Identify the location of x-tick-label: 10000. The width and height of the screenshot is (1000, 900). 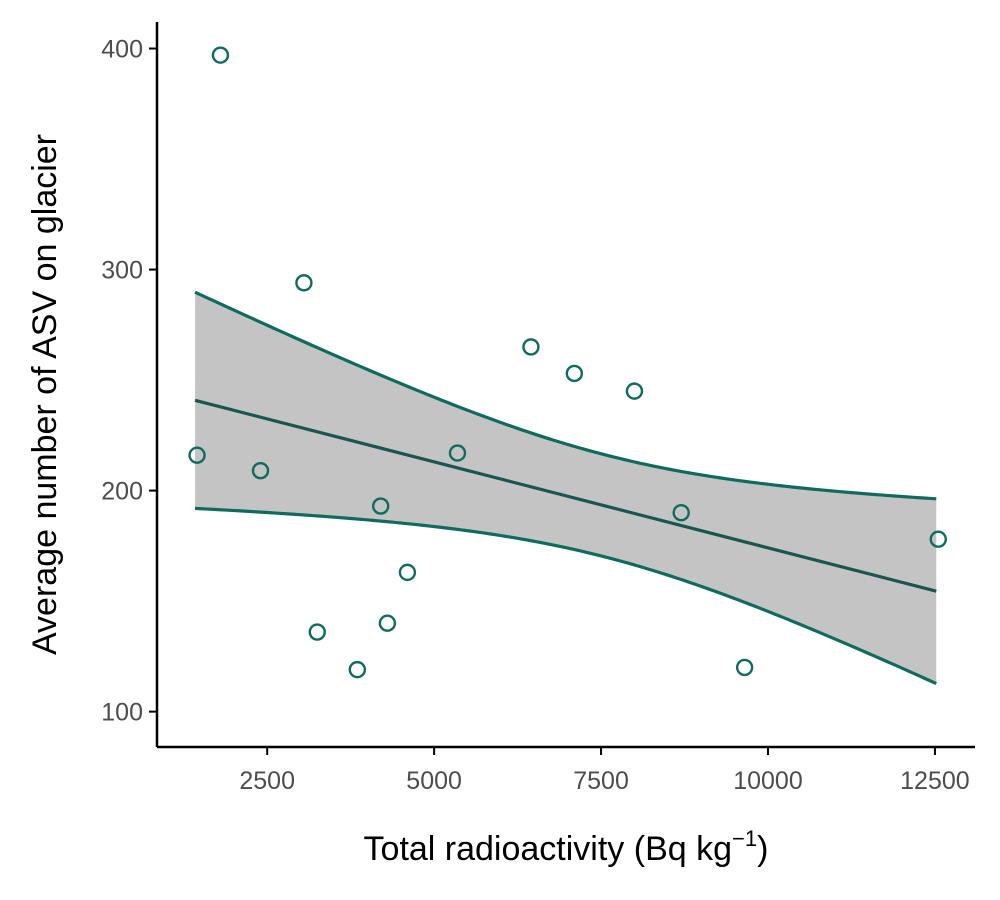
(768, 781).